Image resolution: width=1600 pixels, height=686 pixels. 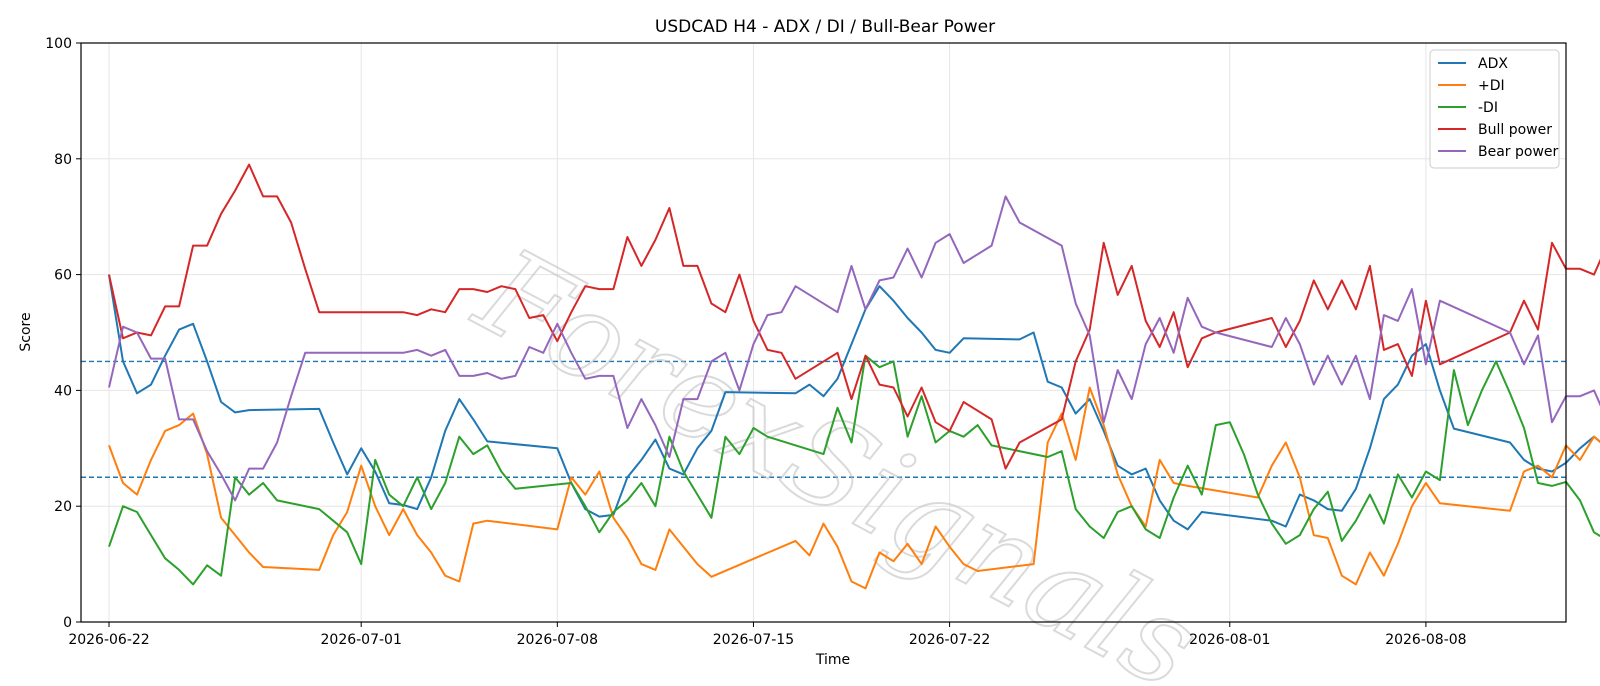 What do you see at coordinates (58, 44) in the screenshot?
I see `y-tick-label: 100` at bounding box center [58, 44].